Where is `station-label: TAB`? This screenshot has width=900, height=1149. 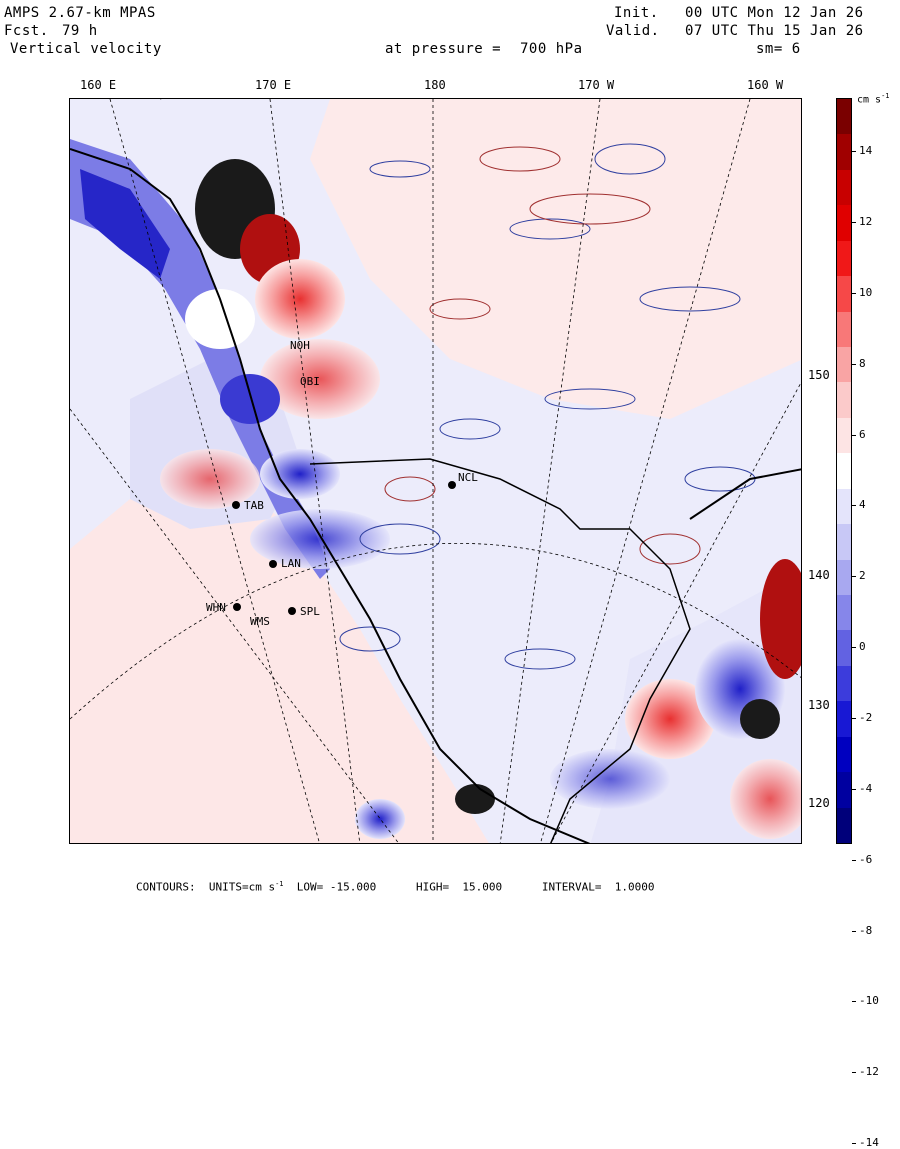 station-label: TAB is located at coordinates (254, 505).